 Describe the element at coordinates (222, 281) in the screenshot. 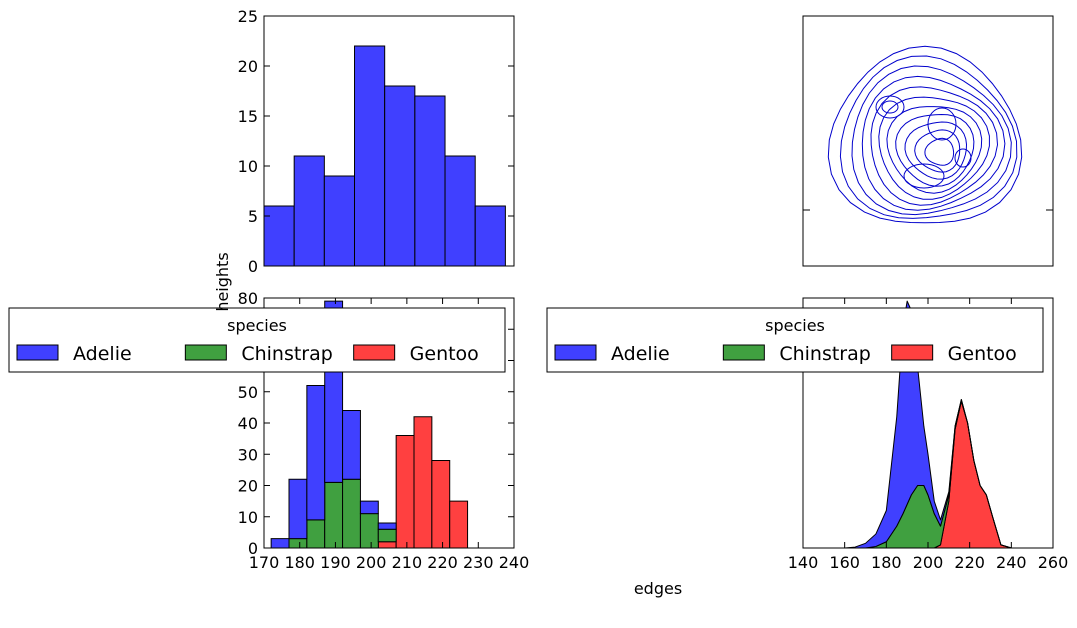

I see `y-axis-label: heights` at that location.